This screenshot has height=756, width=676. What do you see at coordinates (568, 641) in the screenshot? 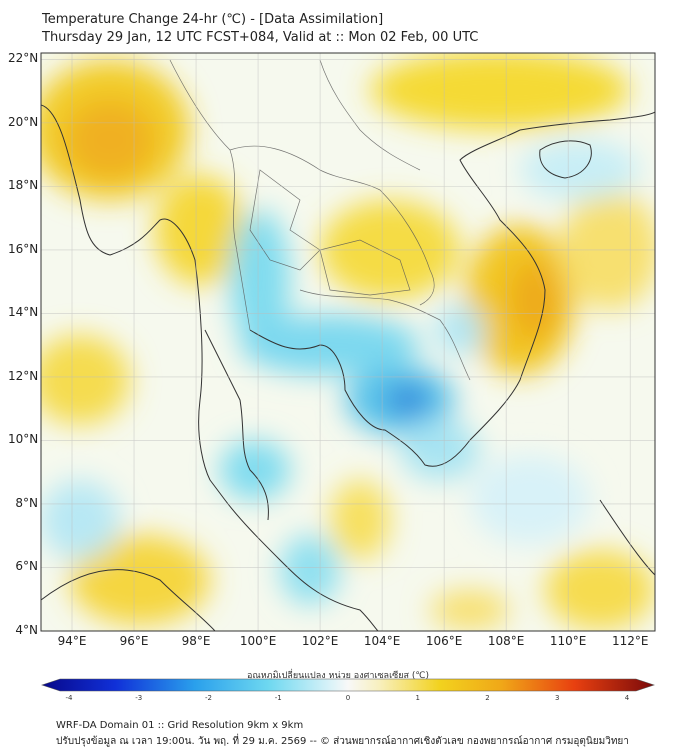
I see `lon-tick-label: 110°E` at bounding box center [568, 641].